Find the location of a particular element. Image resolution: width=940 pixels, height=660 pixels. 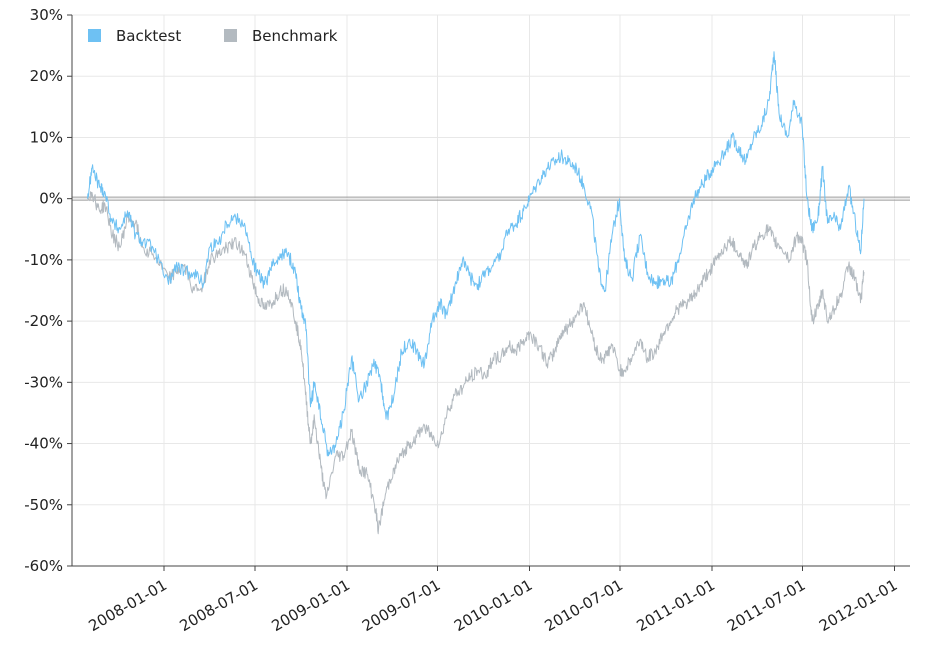

x-tick-label: 2009-07-01 is located at coordinates (401, 605).